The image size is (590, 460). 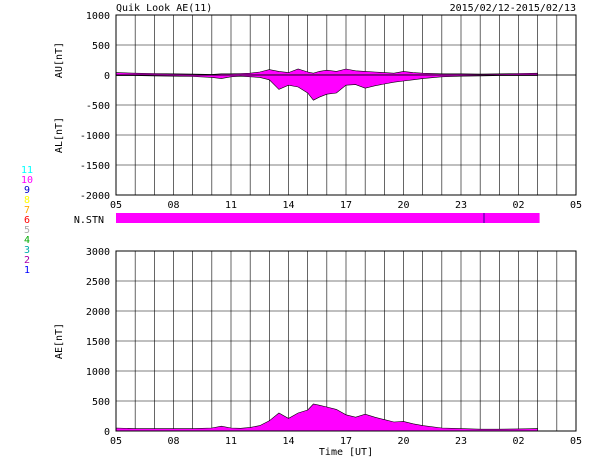 What do you see at coordinates (327, 417) in the screenshot?
I see `ae-series-area` at bounding box center [327, 417].